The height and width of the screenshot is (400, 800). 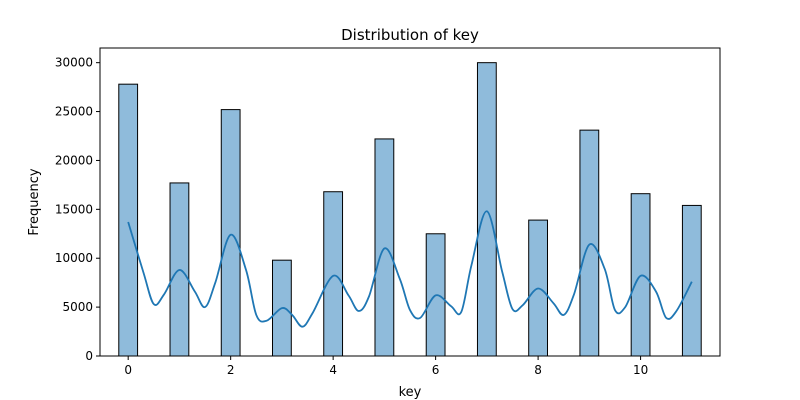 What do you see at coordinates (386, 366) in the screenshot?
I see `x-axis-ticks: 0 2 4 6 8 10` at bounding box center [386, 366].